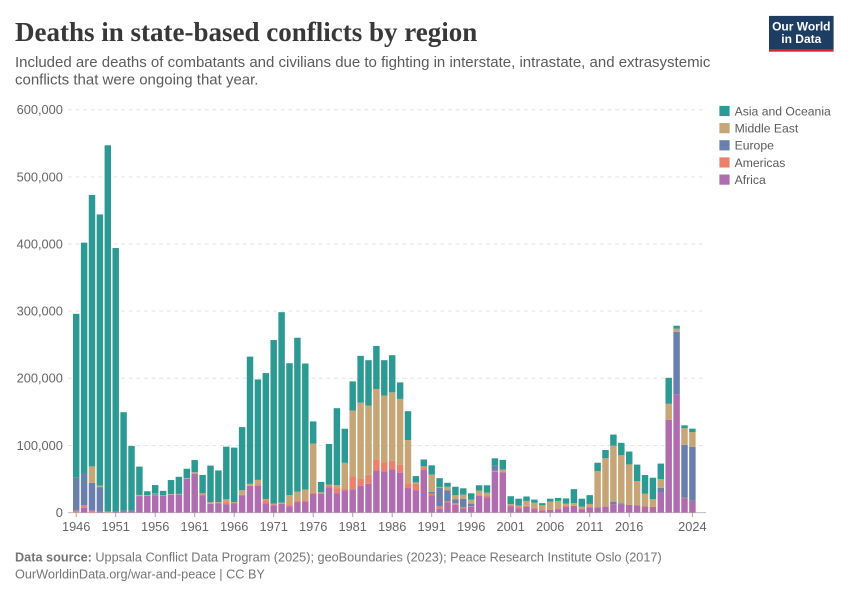 This screenshot has height=605, width=850. Describe the element at coordinates (510, 526) in the screenshot. I see `svg-text: 2001` at that location.